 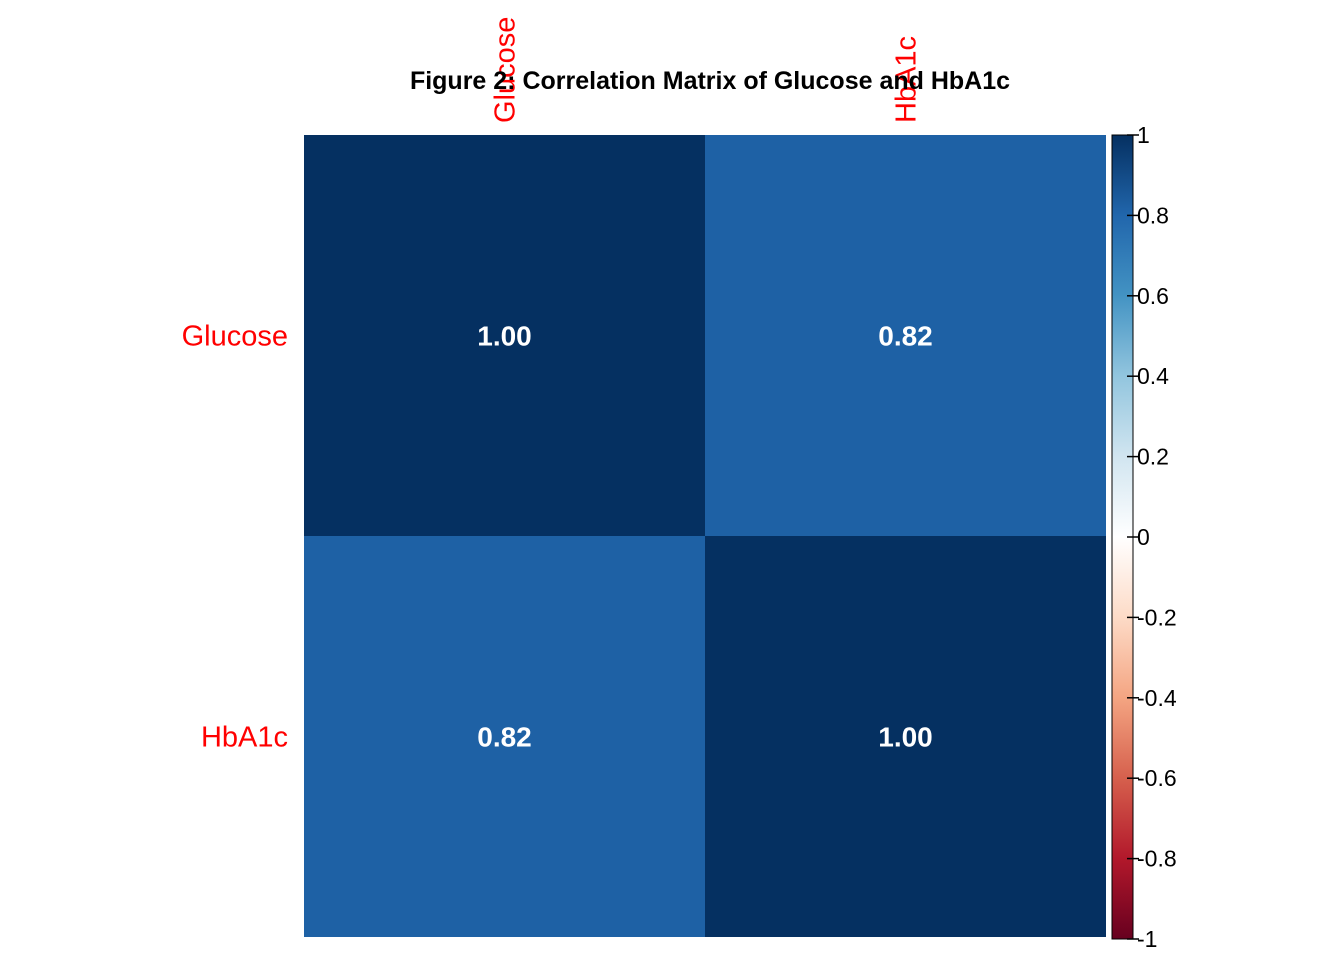 What do you see at coordinates (1153, 376) in the screenshot?
I see `colorbar-tick-label: 0.4` at bounding box center [1153, 376].